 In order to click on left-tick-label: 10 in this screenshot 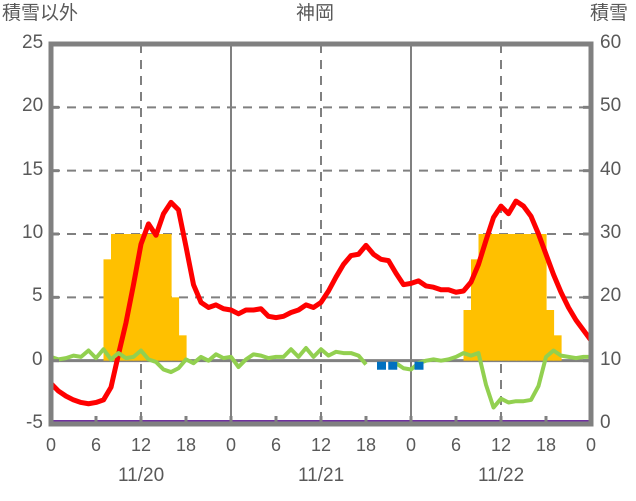, I will do `click(33, 232)`.